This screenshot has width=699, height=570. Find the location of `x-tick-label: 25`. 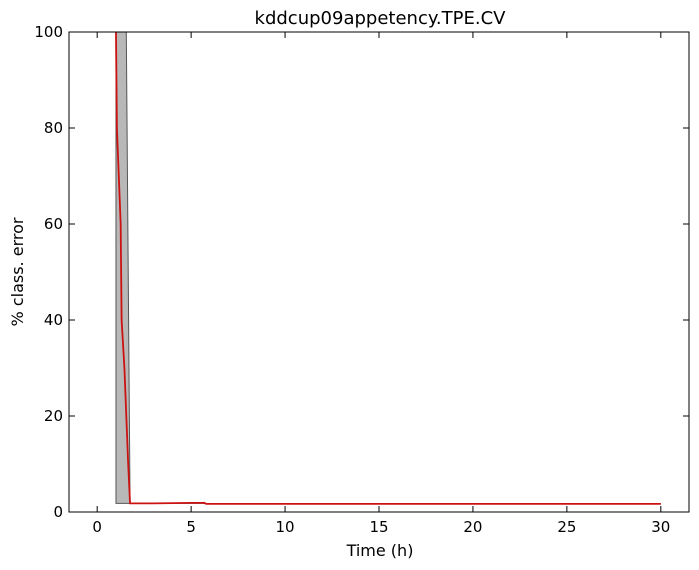

x-tick-label: 25 is located at coordinates (566, 527).